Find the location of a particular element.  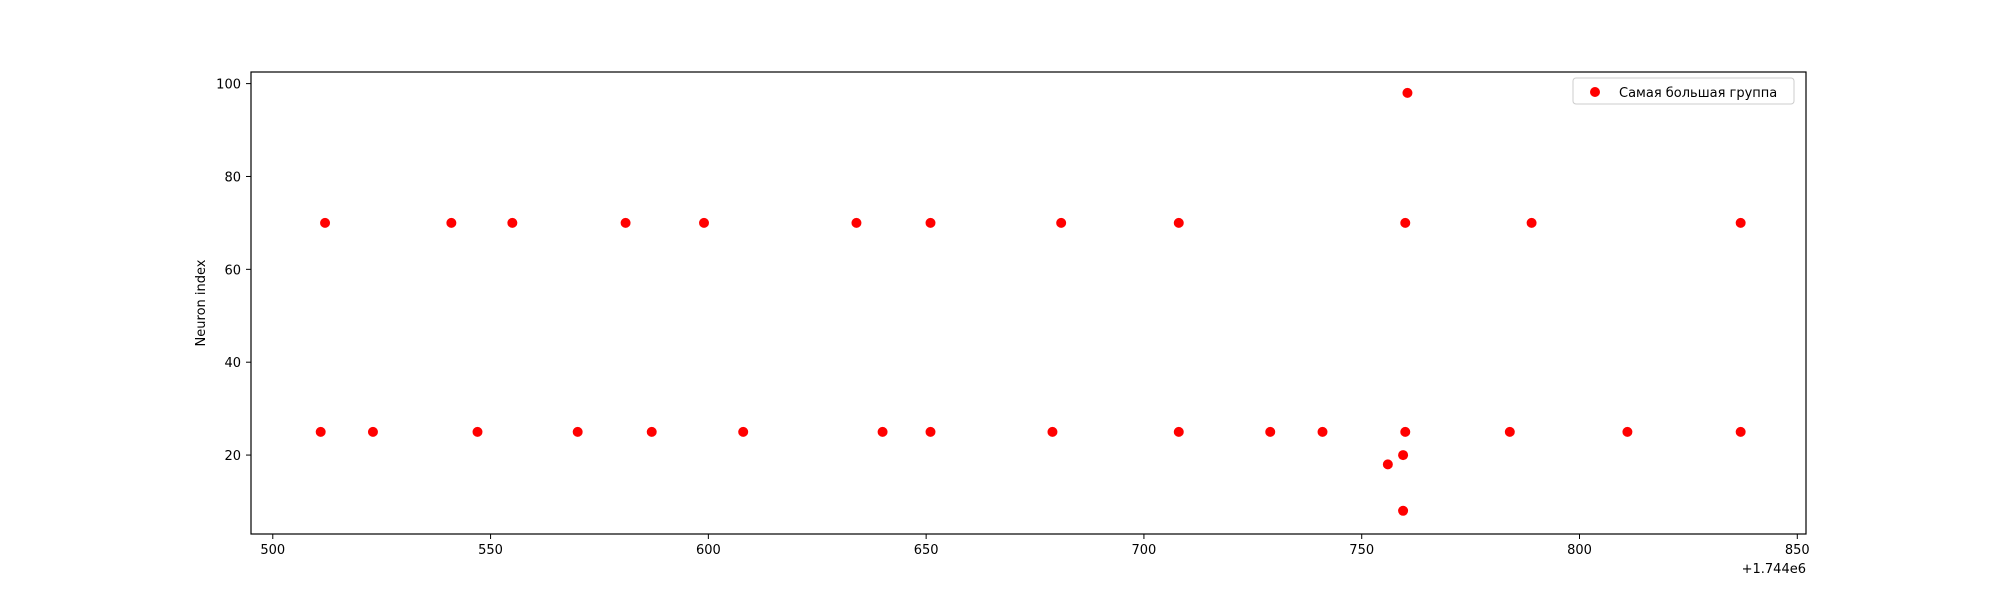

x-axis: 500 550 600 650 700 750 800 850 is located at coordinates (1035, 546).